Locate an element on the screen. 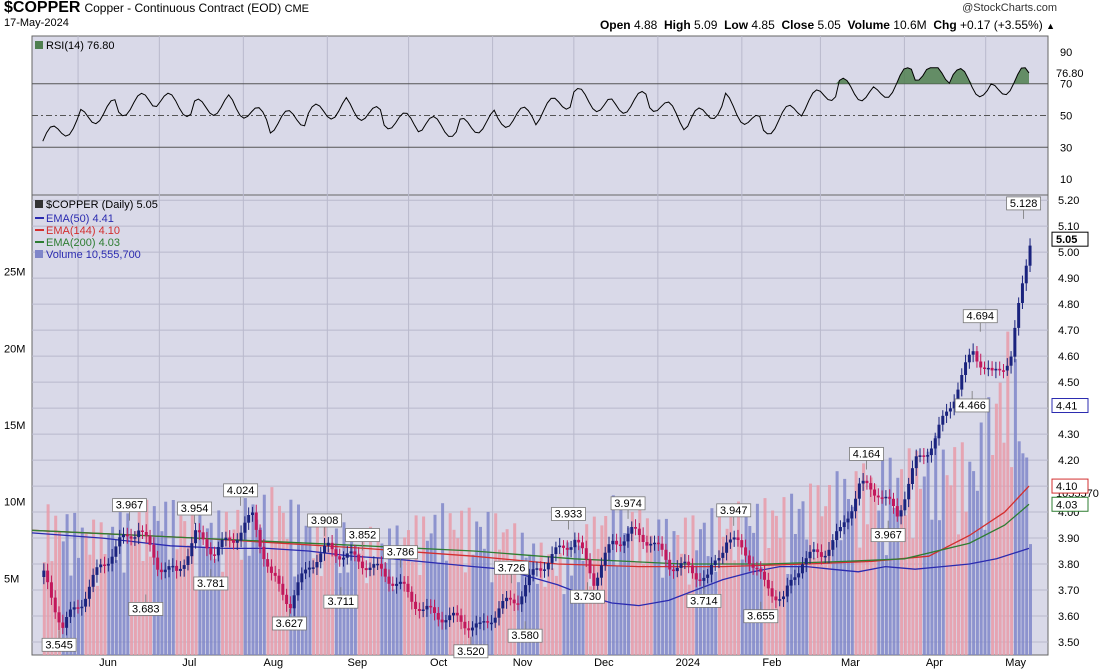 Image resolution: width=1109 pixels, height=672 pixels. x-tick-label: May is located at coordinates (1015, 663).